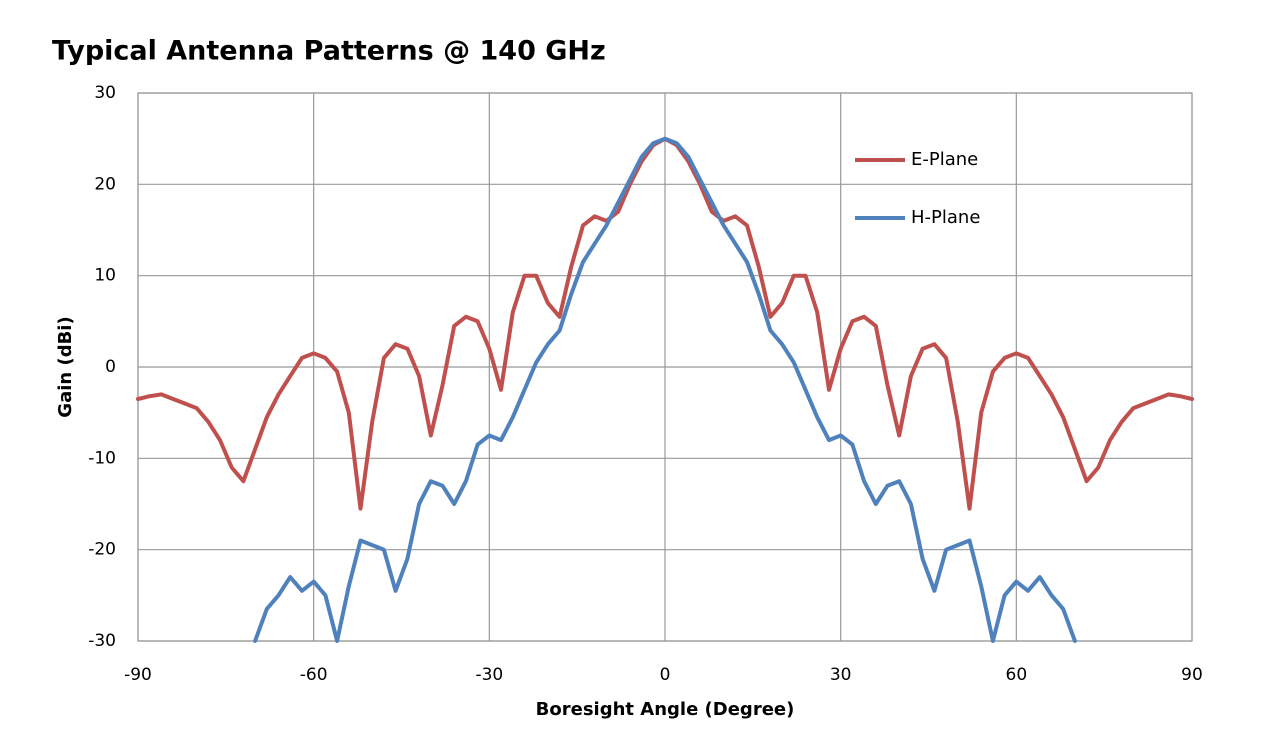  Describe the element at coordinates (138, 675) in the screenshot. I see `x-tick-label: -90` at that location.